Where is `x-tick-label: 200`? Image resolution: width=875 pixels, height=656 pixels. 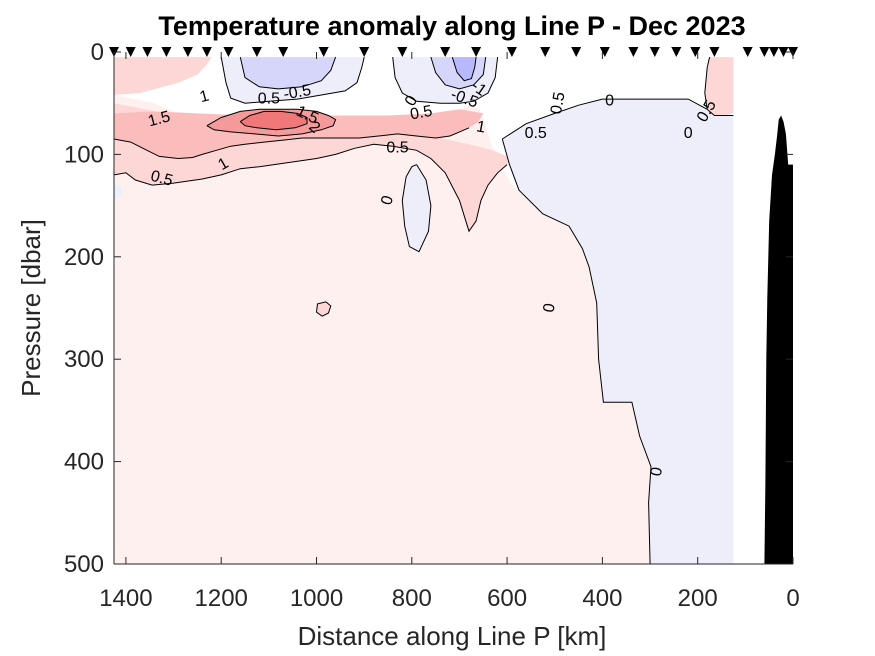 x-tick-label: 200 is located at coordinates (698, 598).